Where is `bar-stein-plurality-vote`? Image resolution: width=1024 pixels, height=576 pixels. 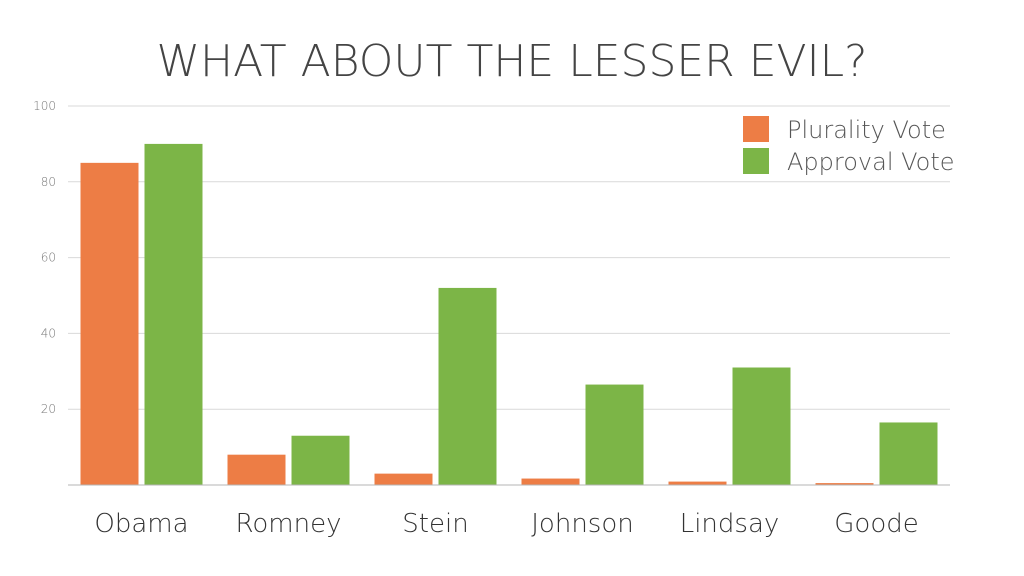
bar-stein-plurality-vote is located at coordinates (403, 479).